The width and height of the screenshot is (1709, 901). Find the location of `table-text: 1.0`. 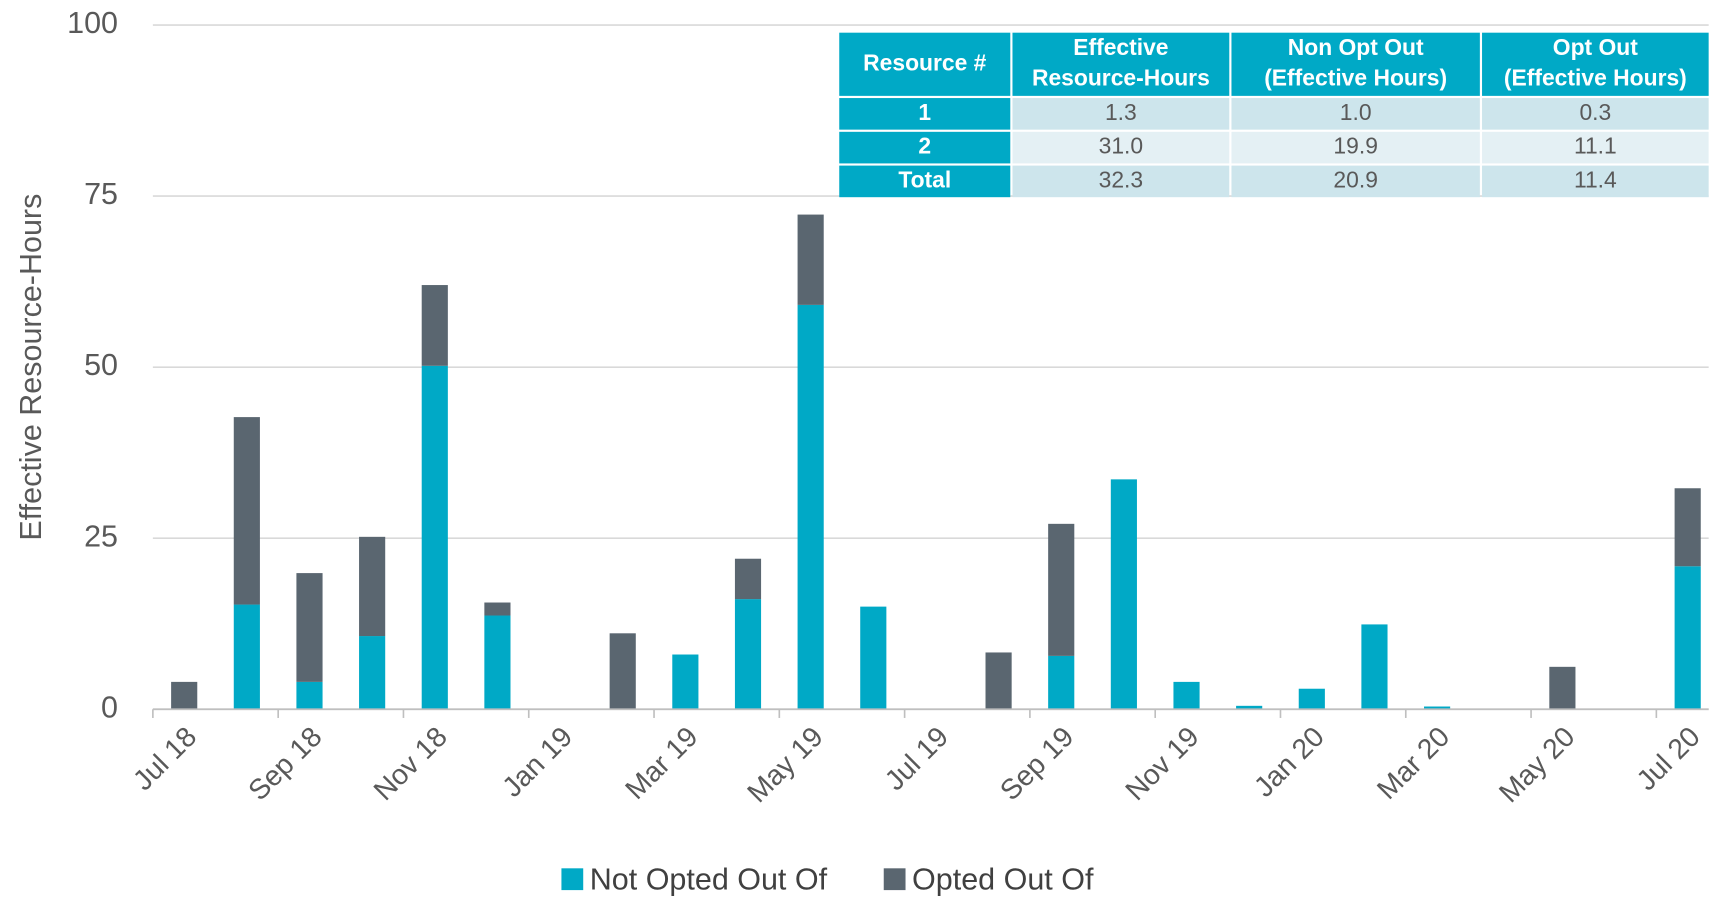

table-text: 1.0 is located at coordinates (1356, 112).